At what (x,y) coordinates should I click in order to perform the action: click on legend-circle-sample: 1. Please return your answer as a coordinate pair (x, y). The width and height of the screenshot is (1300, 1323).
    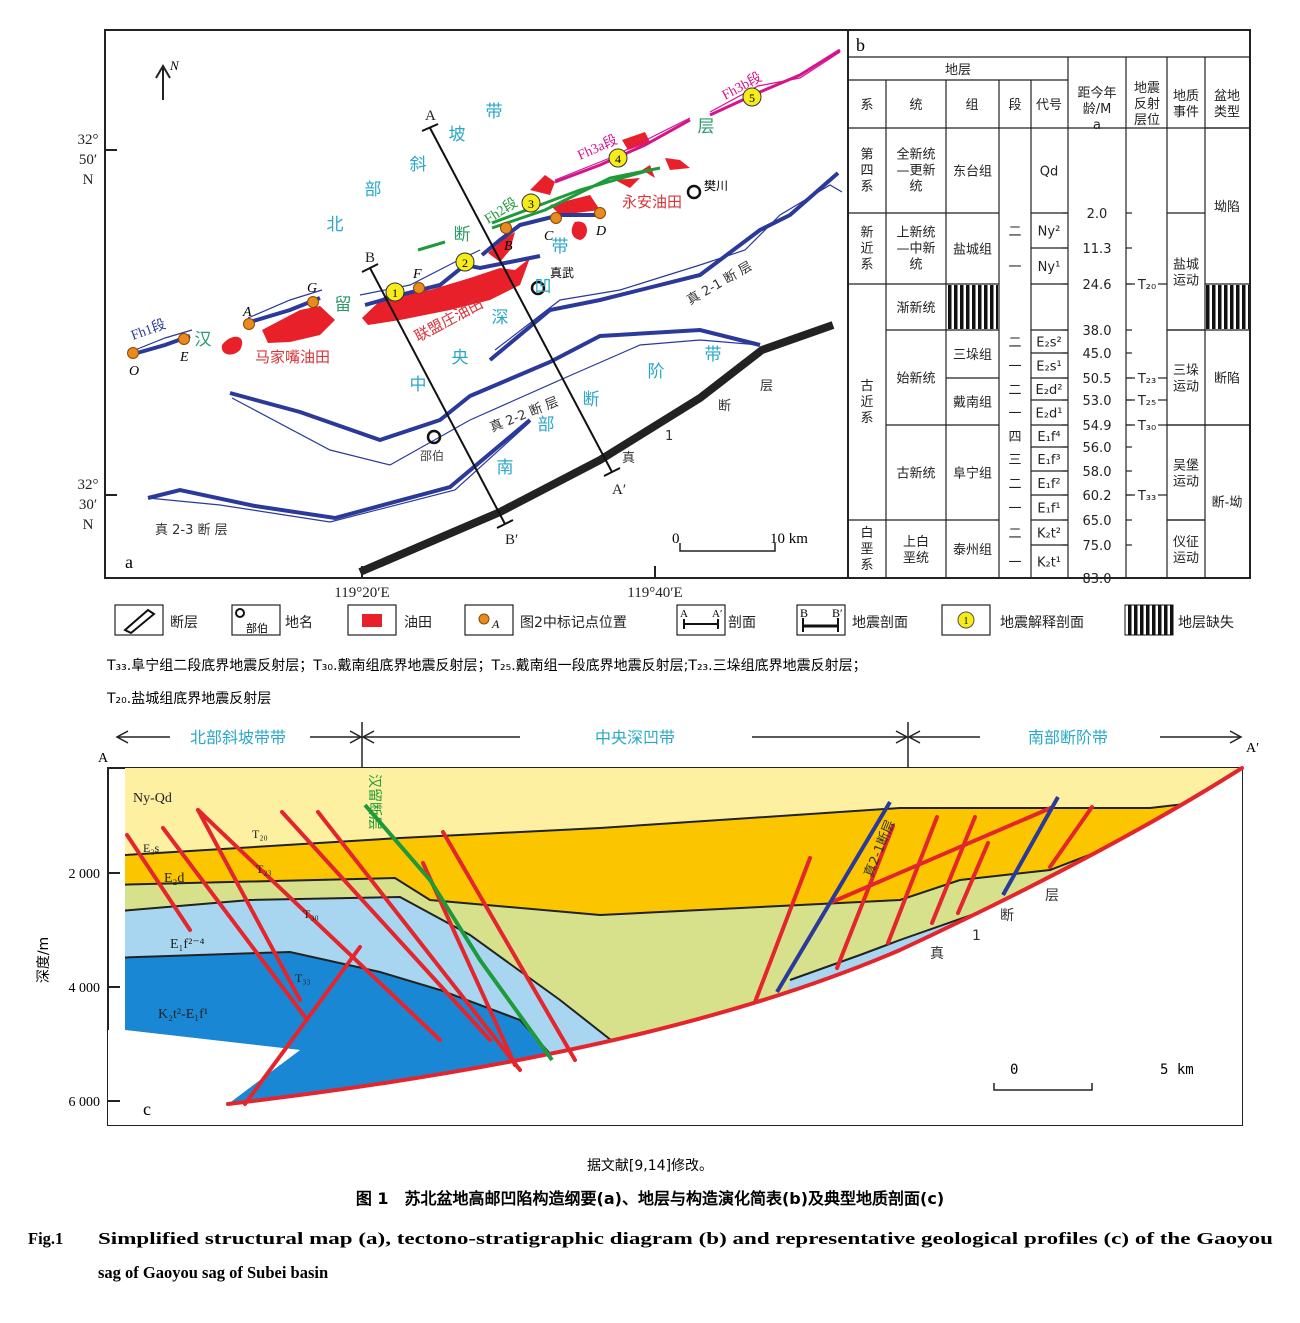
    Looking at the image, I should click on (966, 621).